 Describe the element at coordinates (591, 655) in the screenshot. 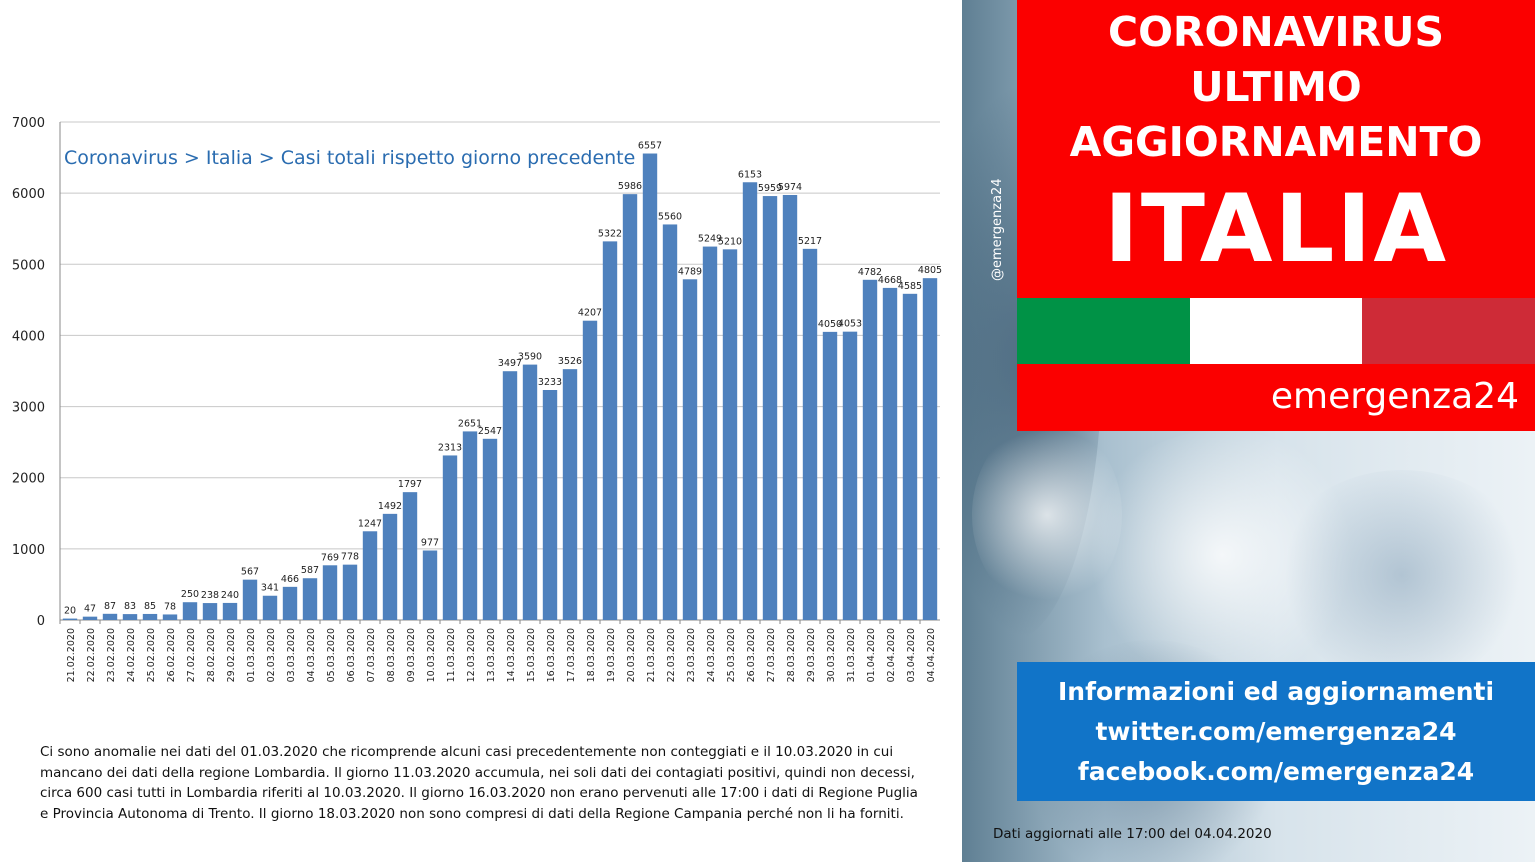

I see `x-tick-label: 18.03.2020` at that location.